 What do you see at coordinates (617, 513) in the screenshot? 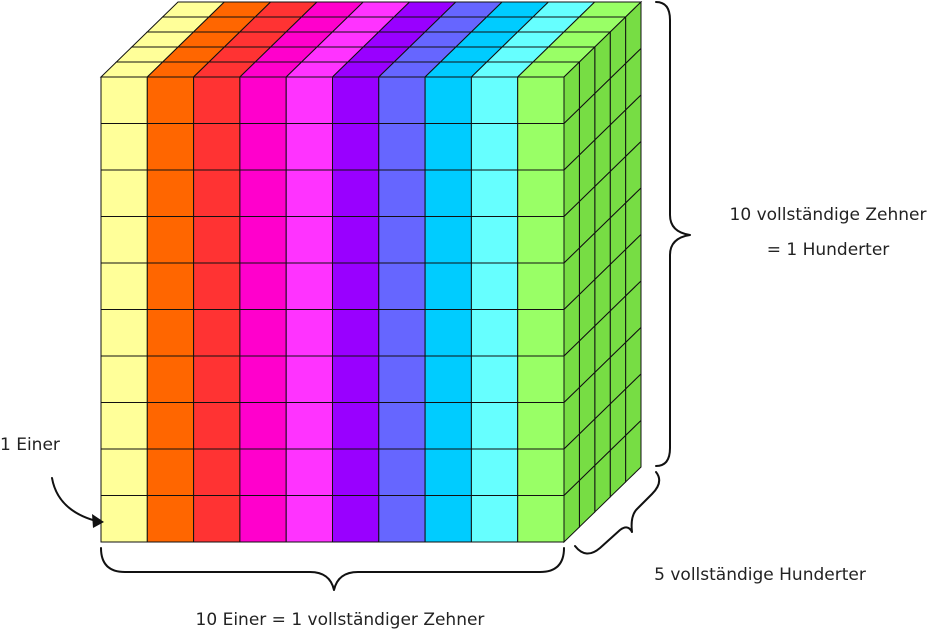
I see `depth-brace` at bounding box center [617, 513].